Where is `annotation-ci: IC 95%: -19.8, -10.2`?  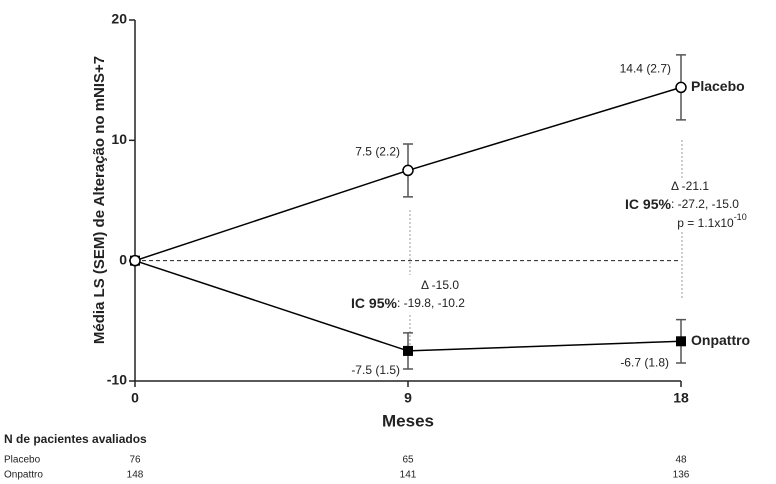 annotation-ci: IC 95%: -19.8, -10.2 is located at coordinates (408, 303).